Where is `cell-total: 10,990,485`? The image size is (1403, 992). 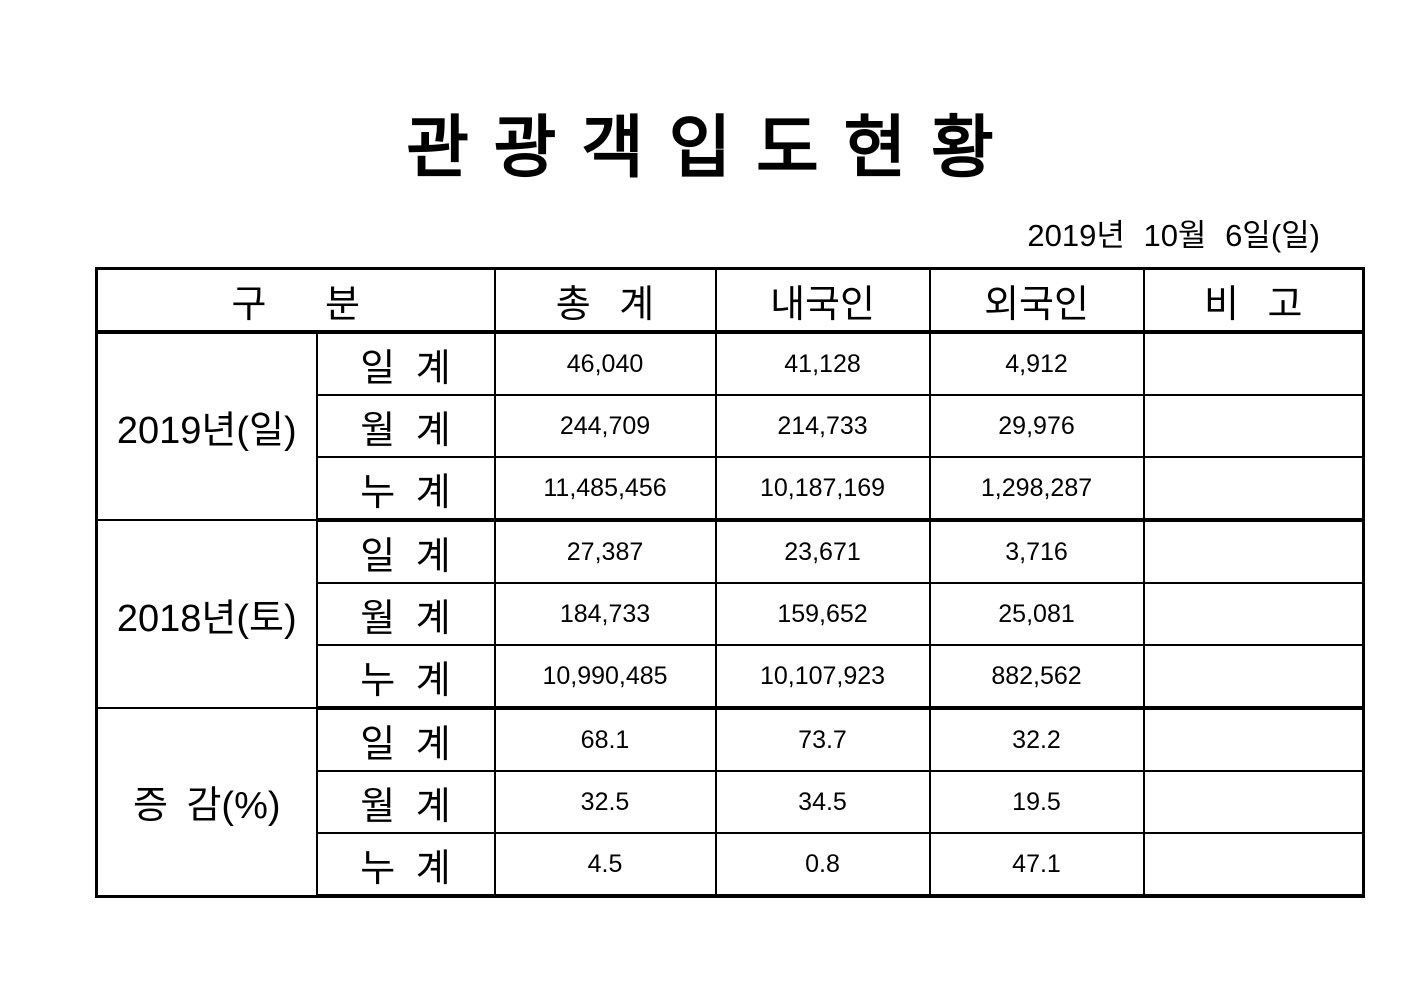
cell-total: 10,990,485 is located at coordinates (605, 677).